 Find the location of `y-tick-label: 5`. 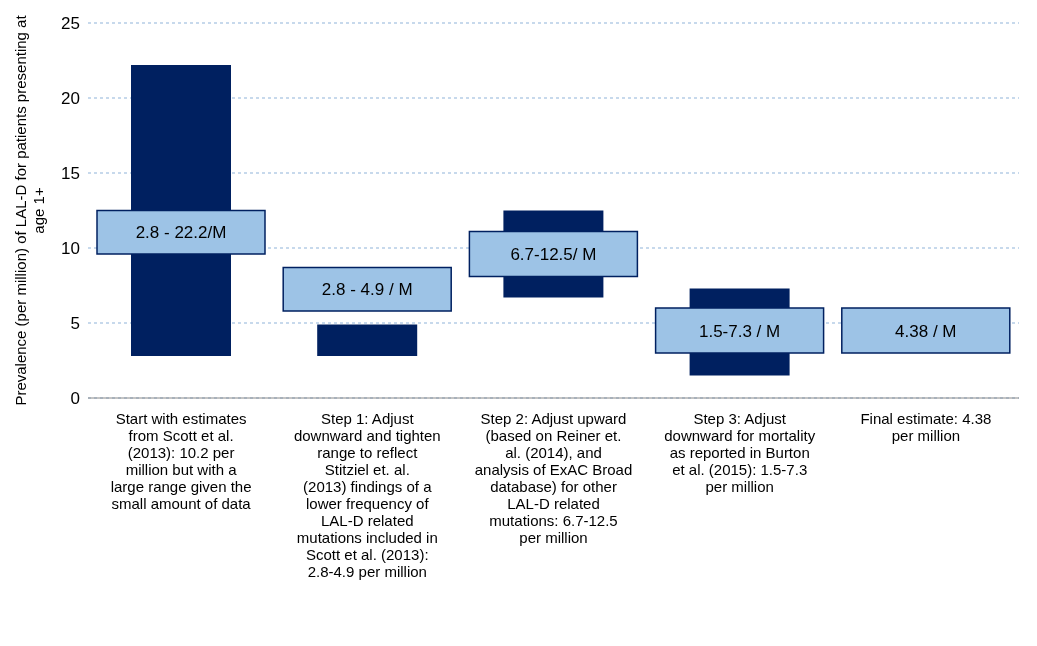

y-tick-label: 5 is located at coordinates (75, 324).